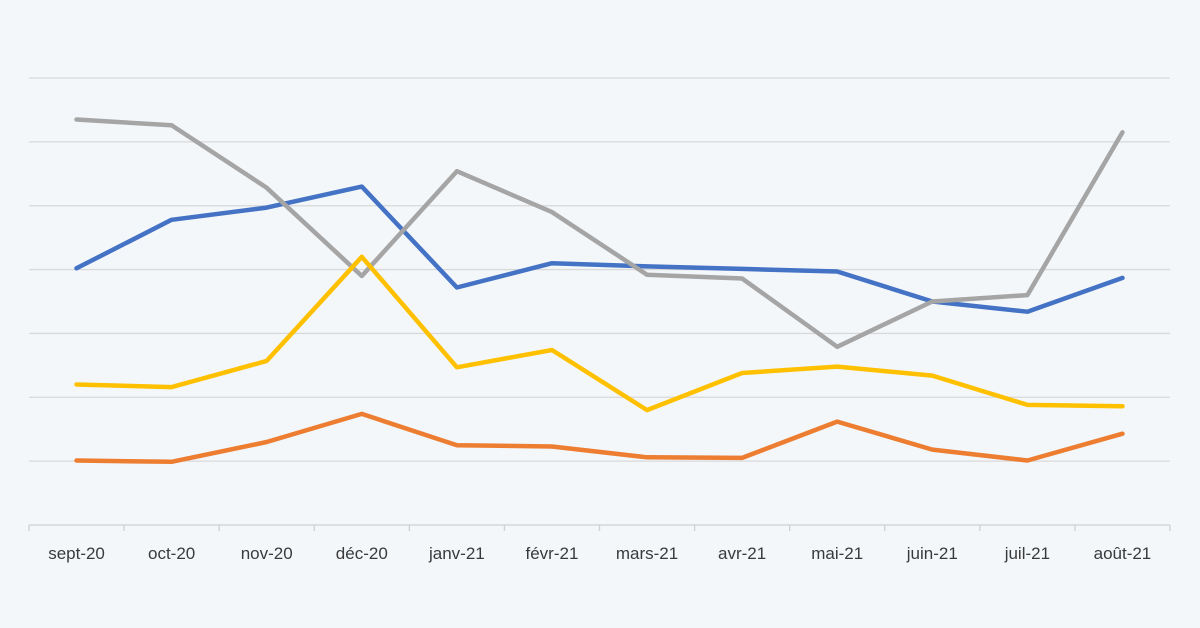 This screenshot has height=628, width=1200. I want to click on x-tick-label: août-21, so click(1123, 553).